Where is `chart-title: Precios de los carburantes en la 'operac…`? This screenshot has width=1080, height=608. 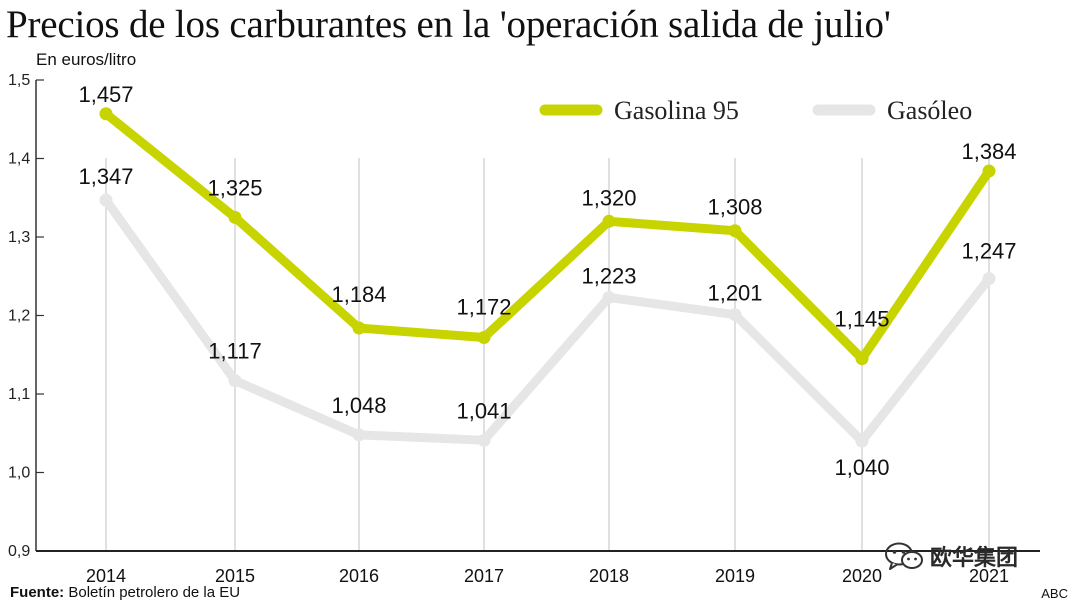 chart-title: Precios de los carburantes en la 'operac… is located at coordinates (448, 24).